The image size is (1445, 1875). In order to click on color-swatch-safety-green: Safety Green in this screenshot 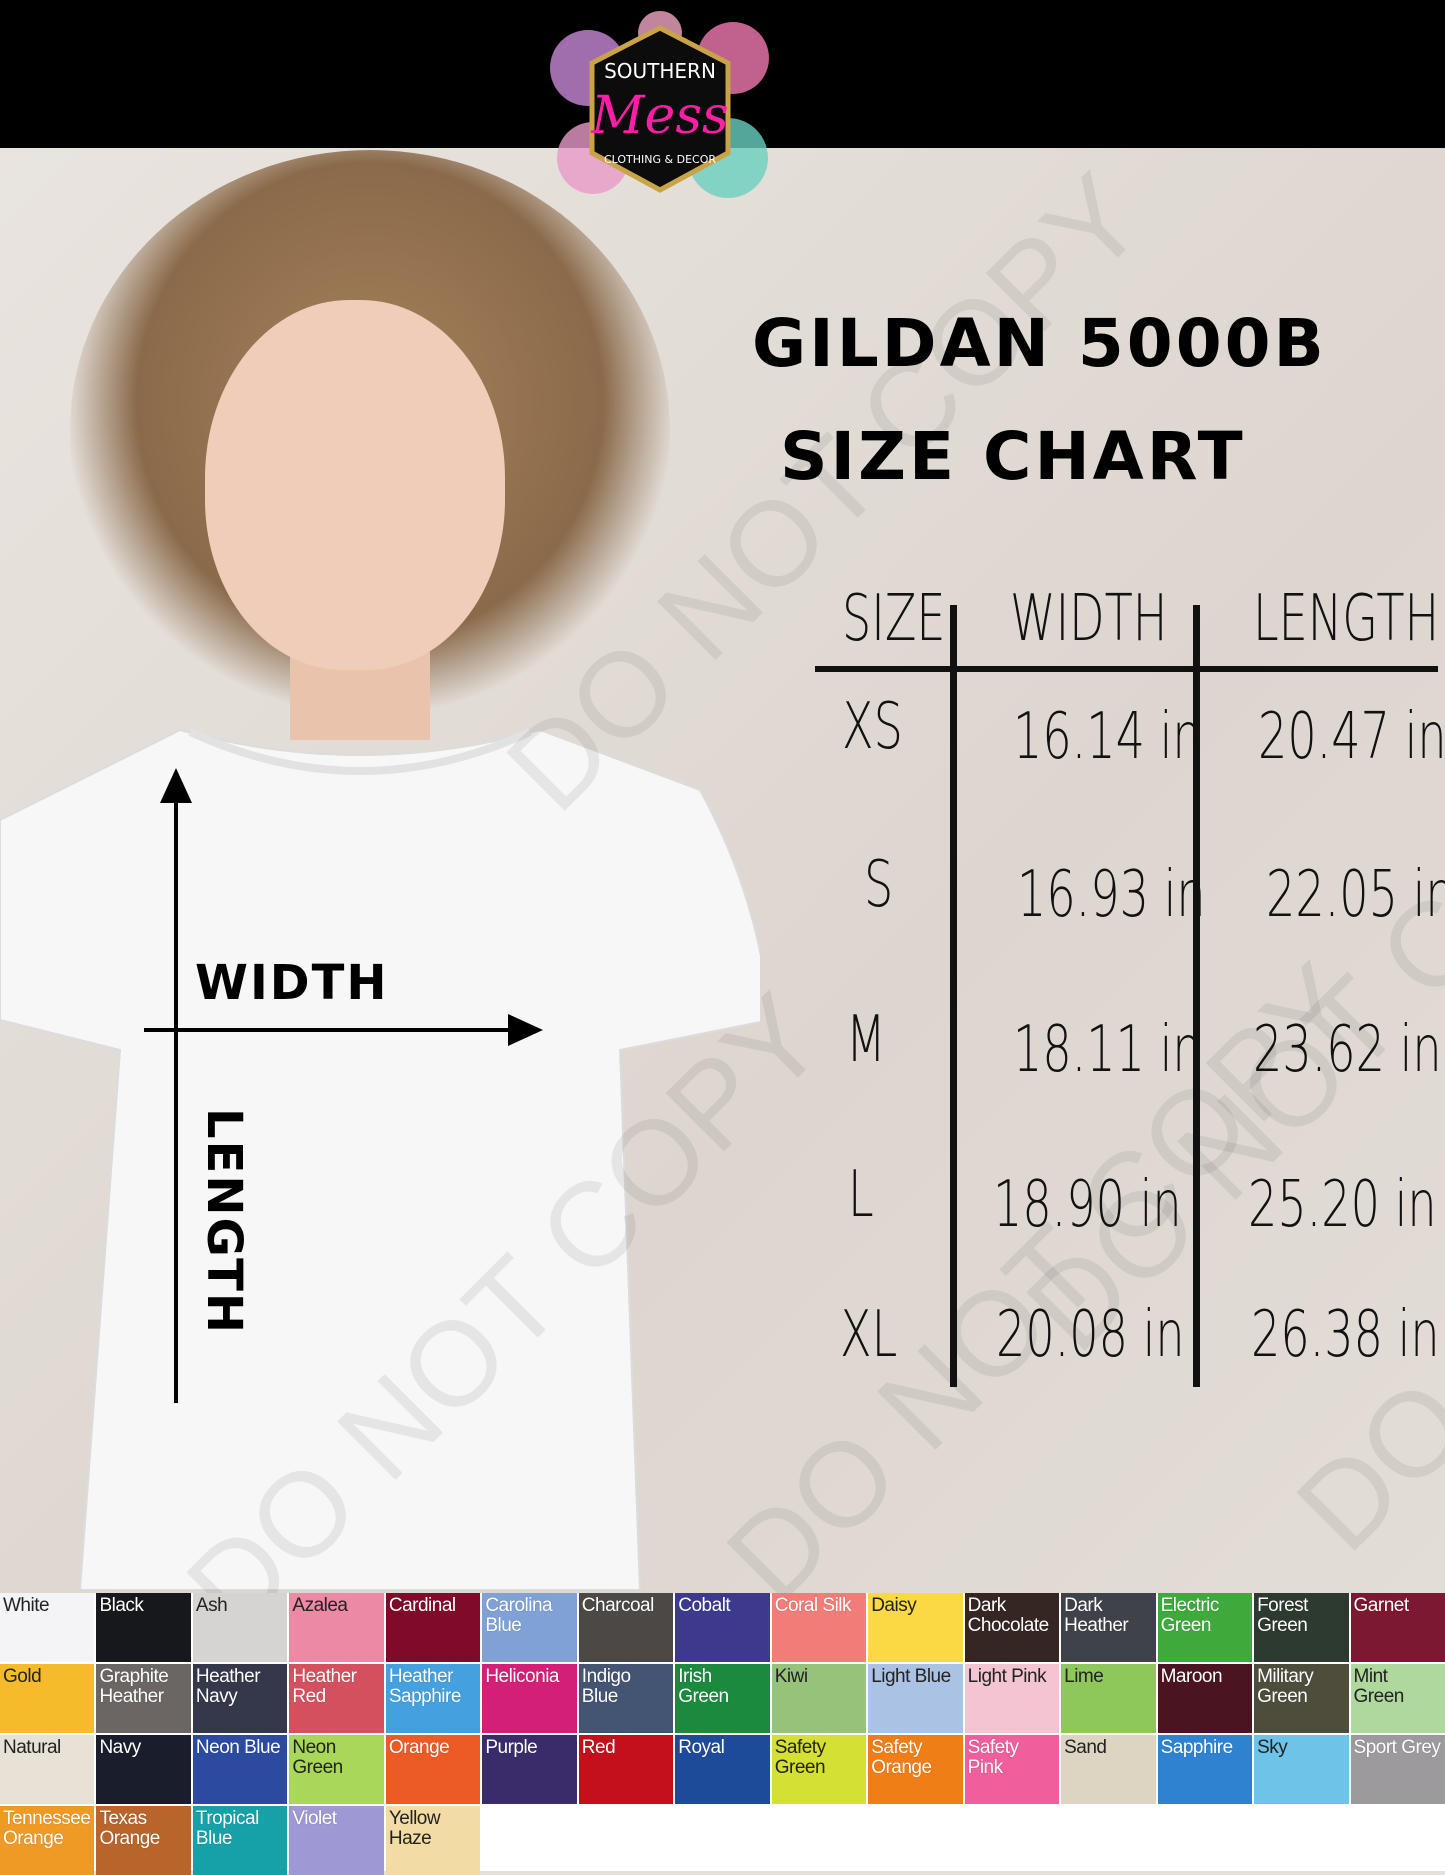, I will do `click(819, 1769)`.